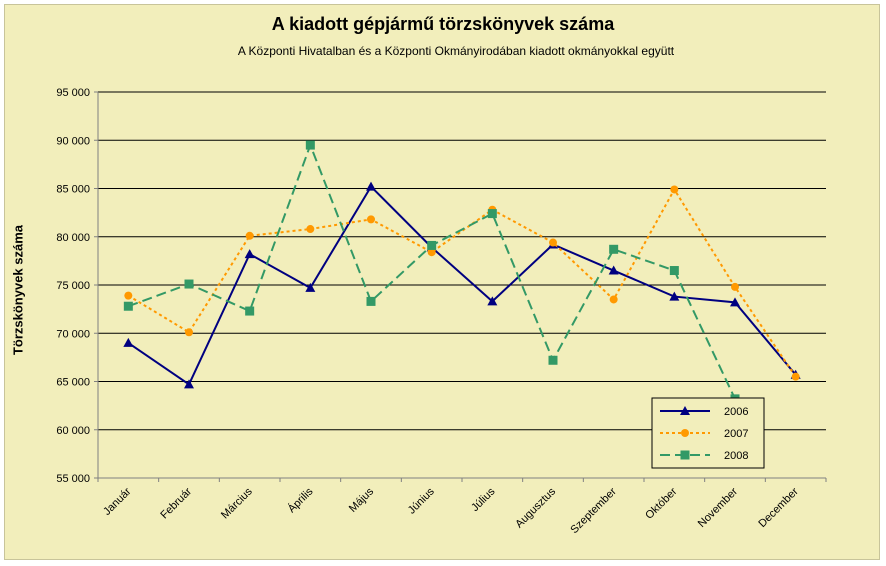  Describe the element at coordinates (73, 334) in the screenshot. I see `y-tick-label: 70 000` at that location.